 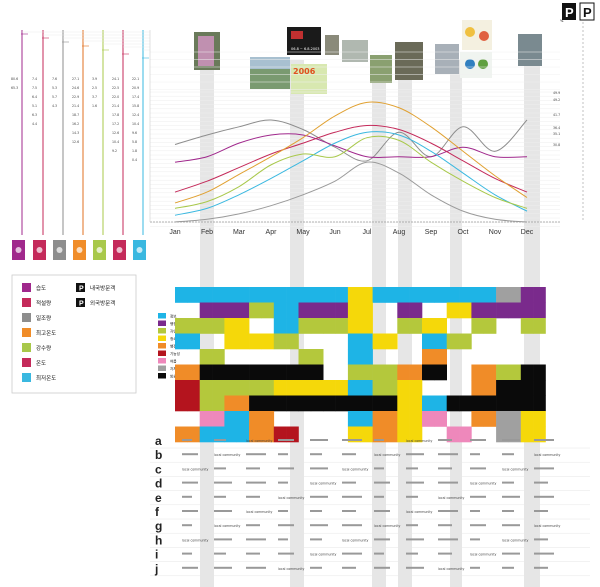 What do you see at coordinates (34, 79) in the screenshot?
I see `axis-tick-label: 7.4` at bounding box center [34, 79].